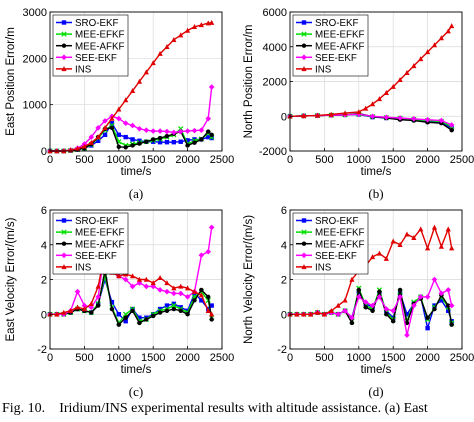  I want to click on panel-c-y-tick-label: 2, so click(44, 281).